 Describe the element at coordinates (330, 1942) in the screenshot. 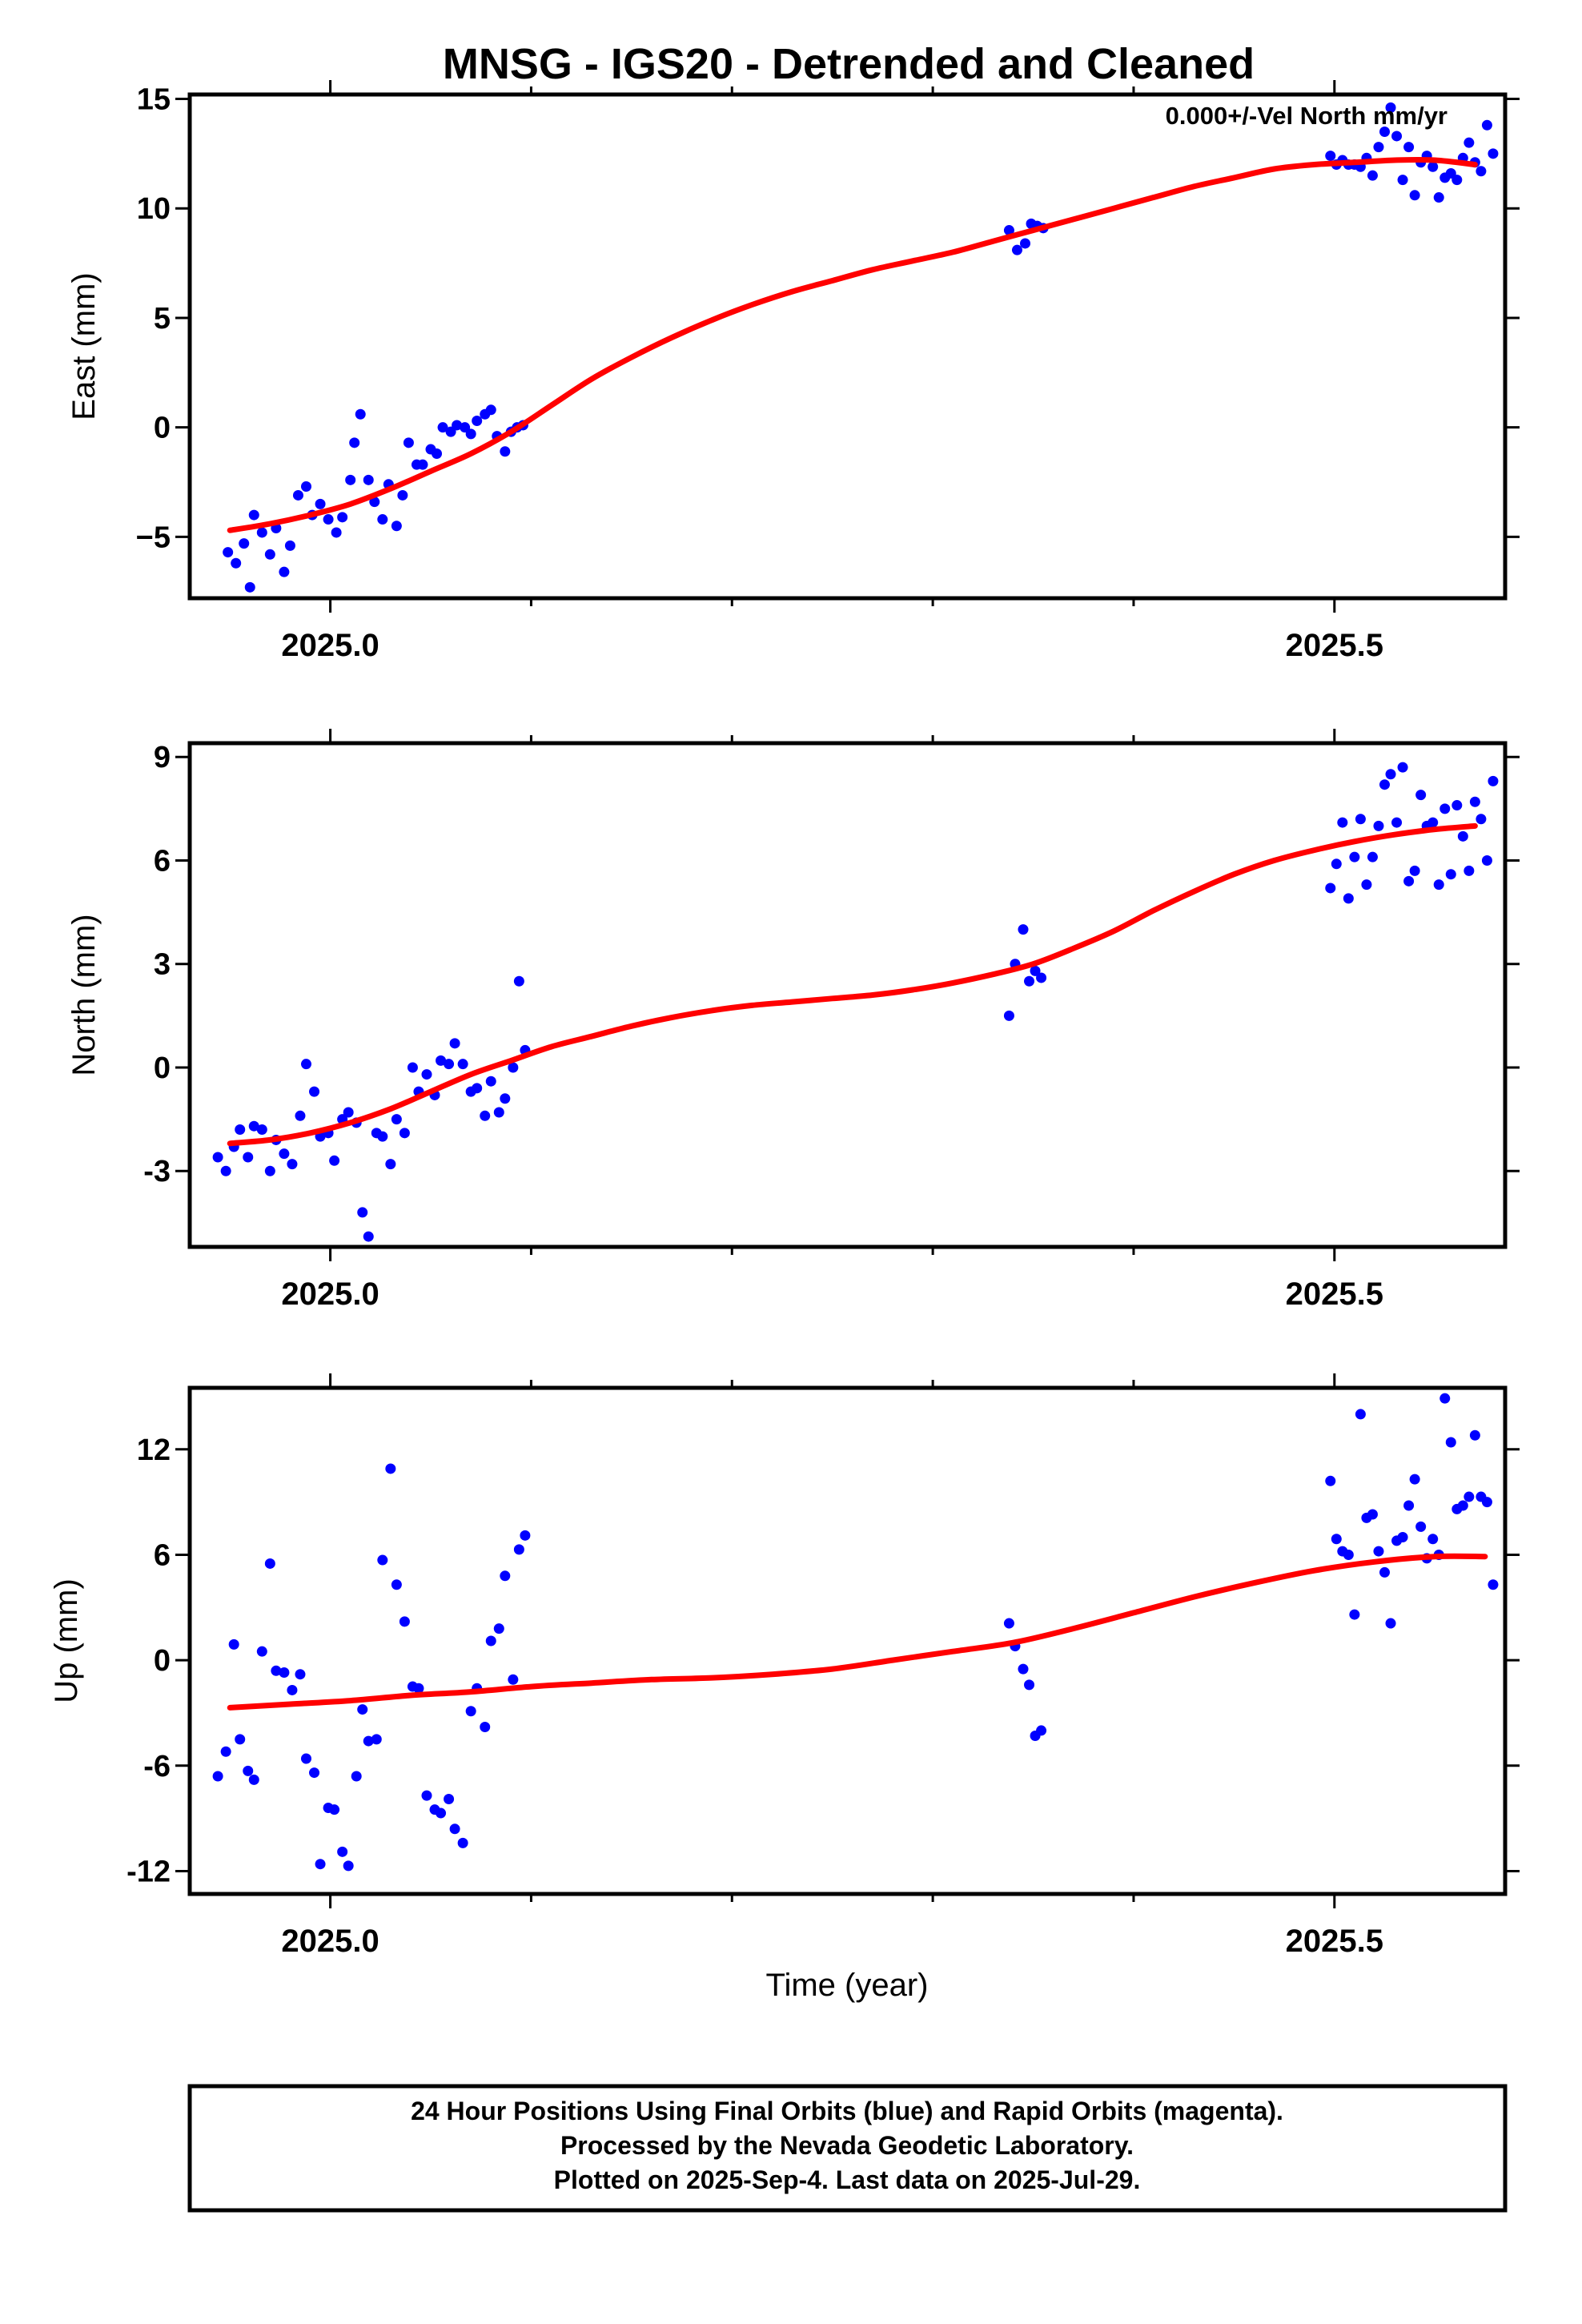

I see `up-xtick-label: 2025.0` at that location.